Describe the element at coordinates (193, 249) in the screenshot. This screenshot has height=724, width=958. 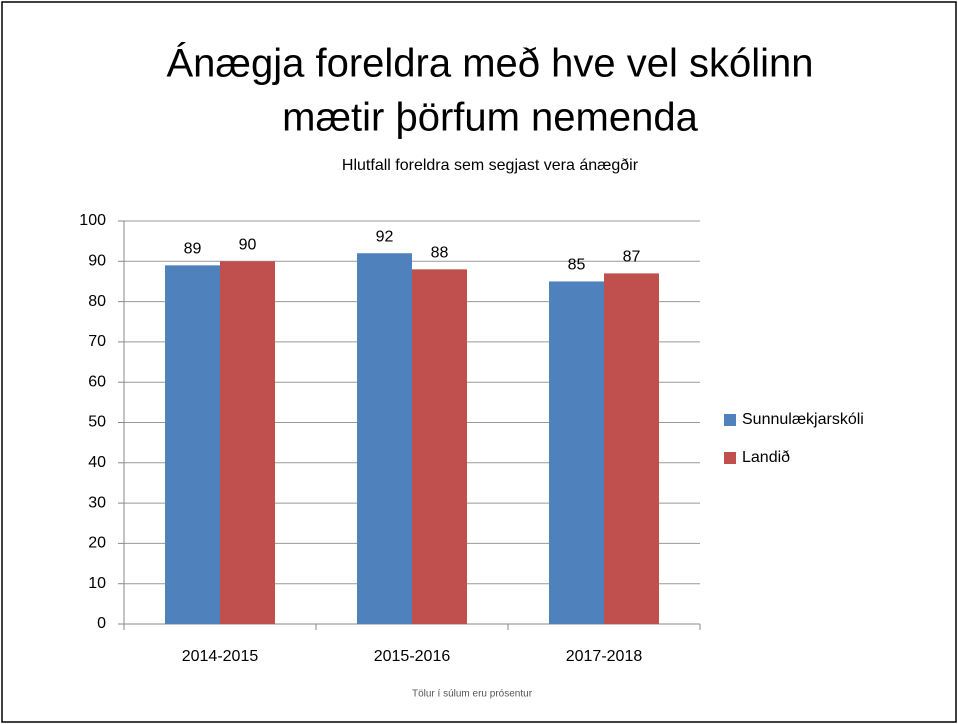
I see `data-label: 89` at that location.